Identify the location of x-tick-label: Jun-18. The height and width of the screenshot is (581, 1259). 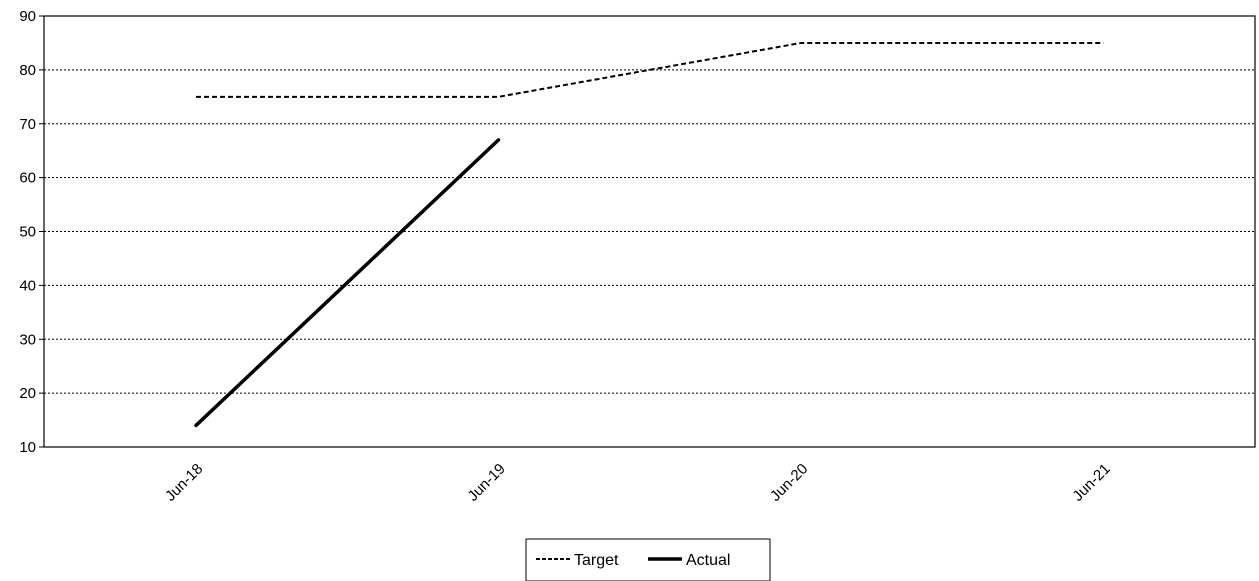
(184, 482).